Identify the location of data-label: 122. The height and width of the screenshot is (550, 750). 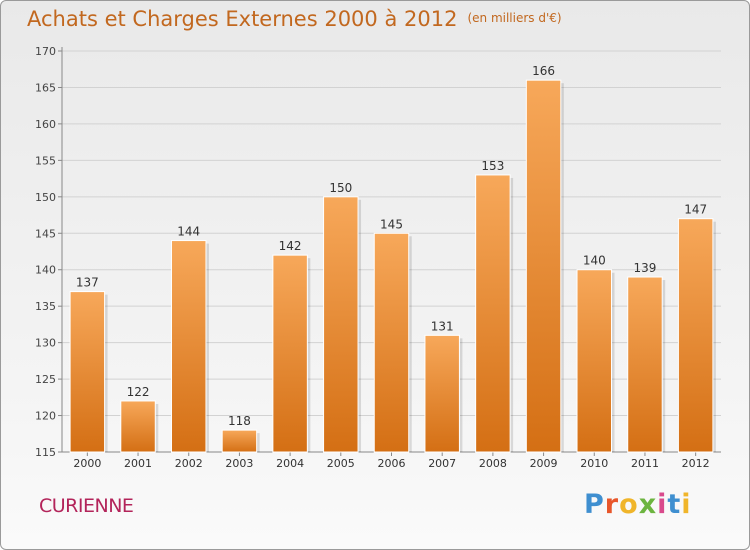
(138, 392).